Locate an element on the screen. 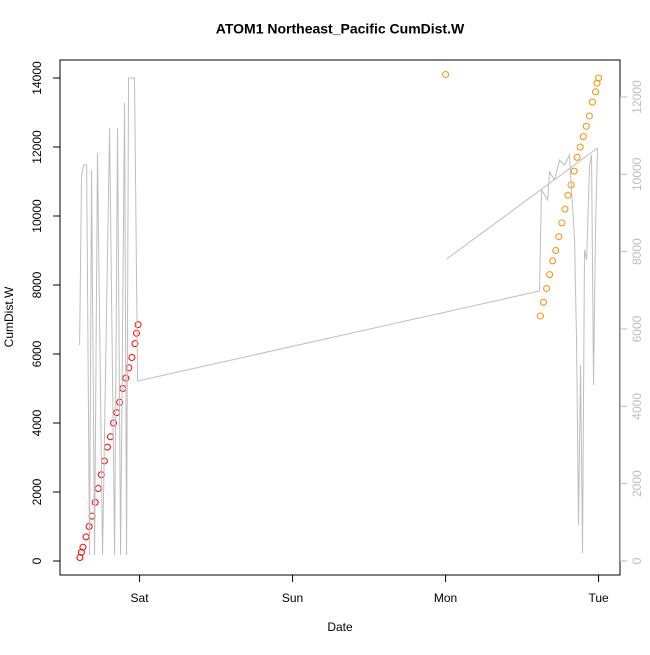 Image resolution: width=650 pixels, height=655 pixels. y-tick-label: 12000 is located at coordinates (37, 147).